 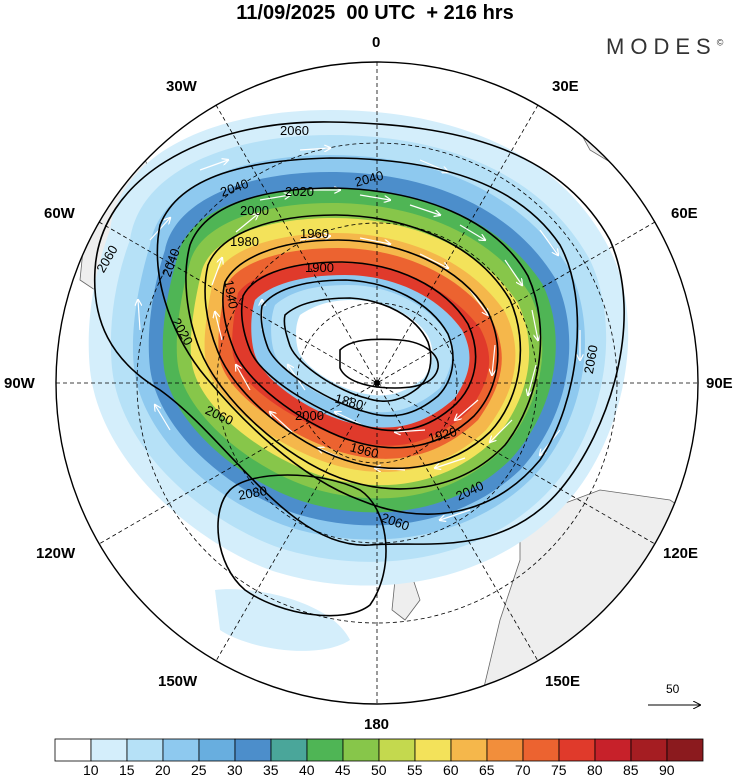 What do you see at coordinates (720, 42) in the screenshot?
I see `brand-mark: ©` at bounding box center [720, 42].